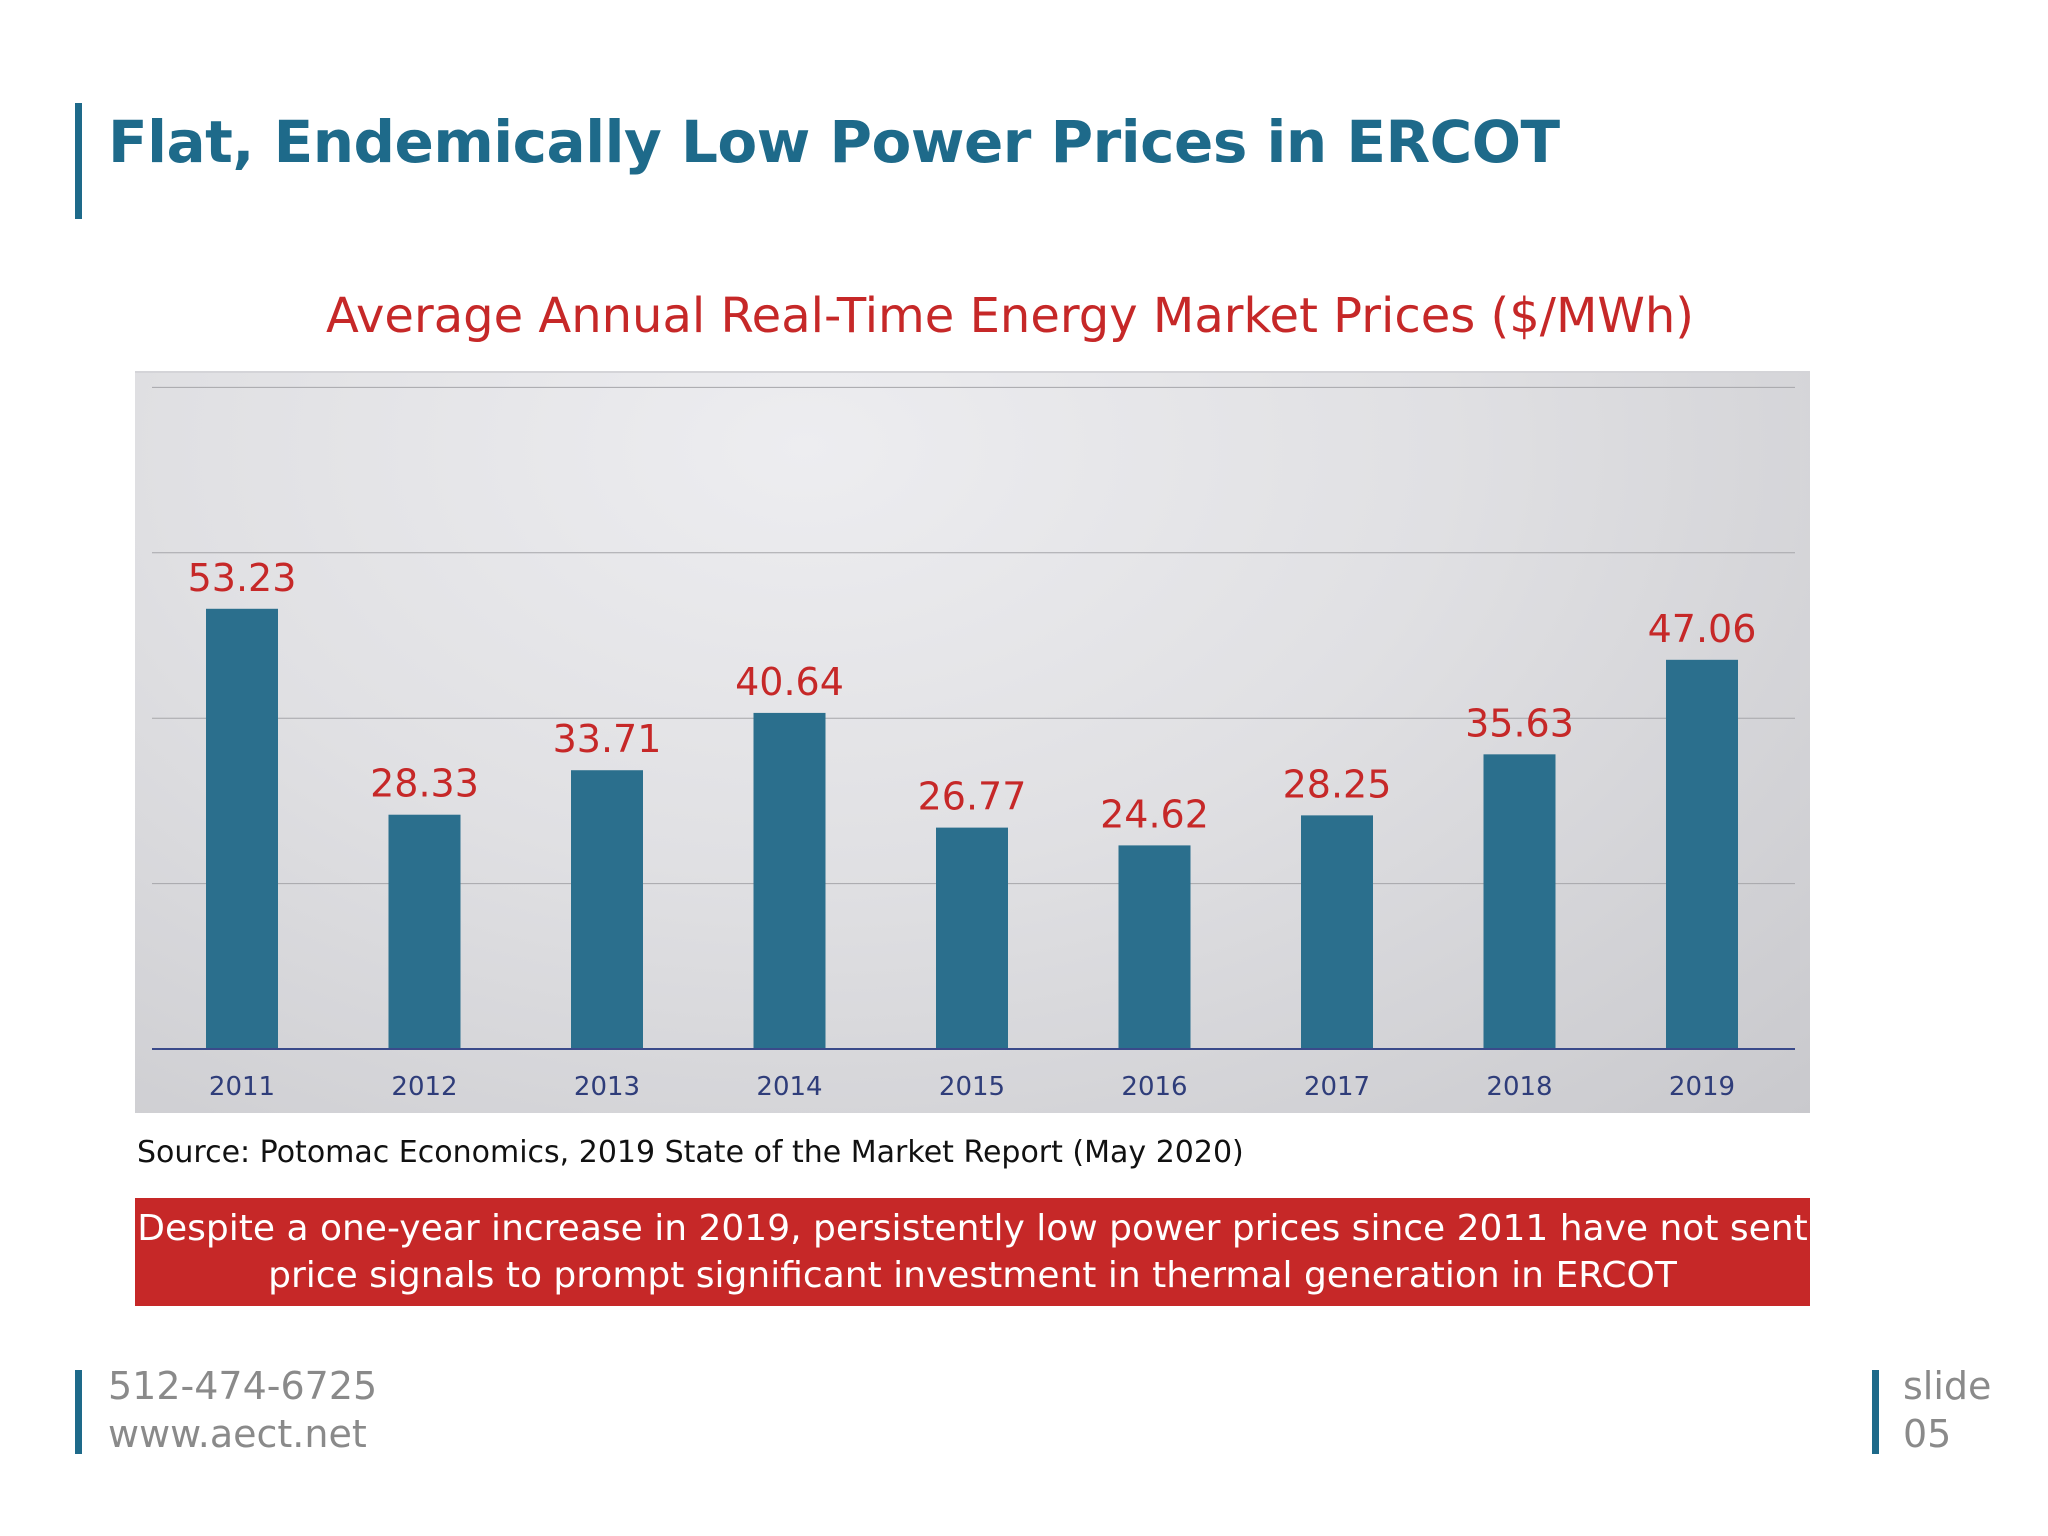  Describe the element at coordinates (972, 1087) in the screenshot. I see `tick-label-2015: 2015` at that location.